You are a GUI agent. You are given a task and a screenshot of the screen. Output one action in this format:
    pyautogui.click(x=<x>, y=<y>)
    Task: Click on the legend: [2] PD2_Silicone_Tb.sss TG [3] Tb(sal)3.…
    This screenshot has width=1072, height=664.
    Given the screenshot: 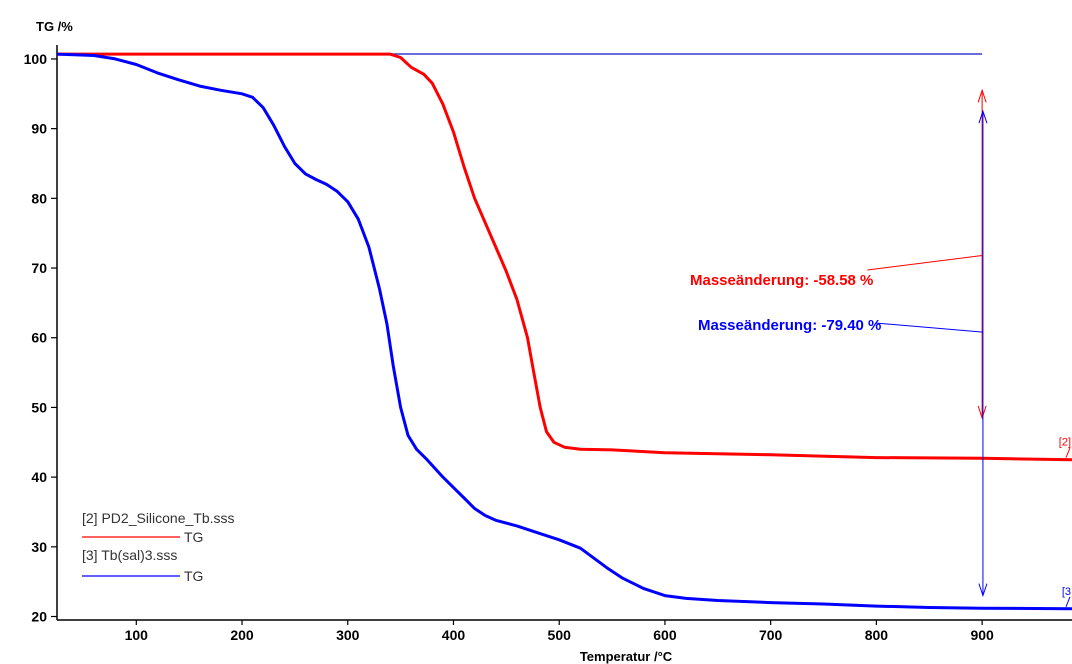 What is the action you would take?
    pyautogui.click(x=158, y=547)
    